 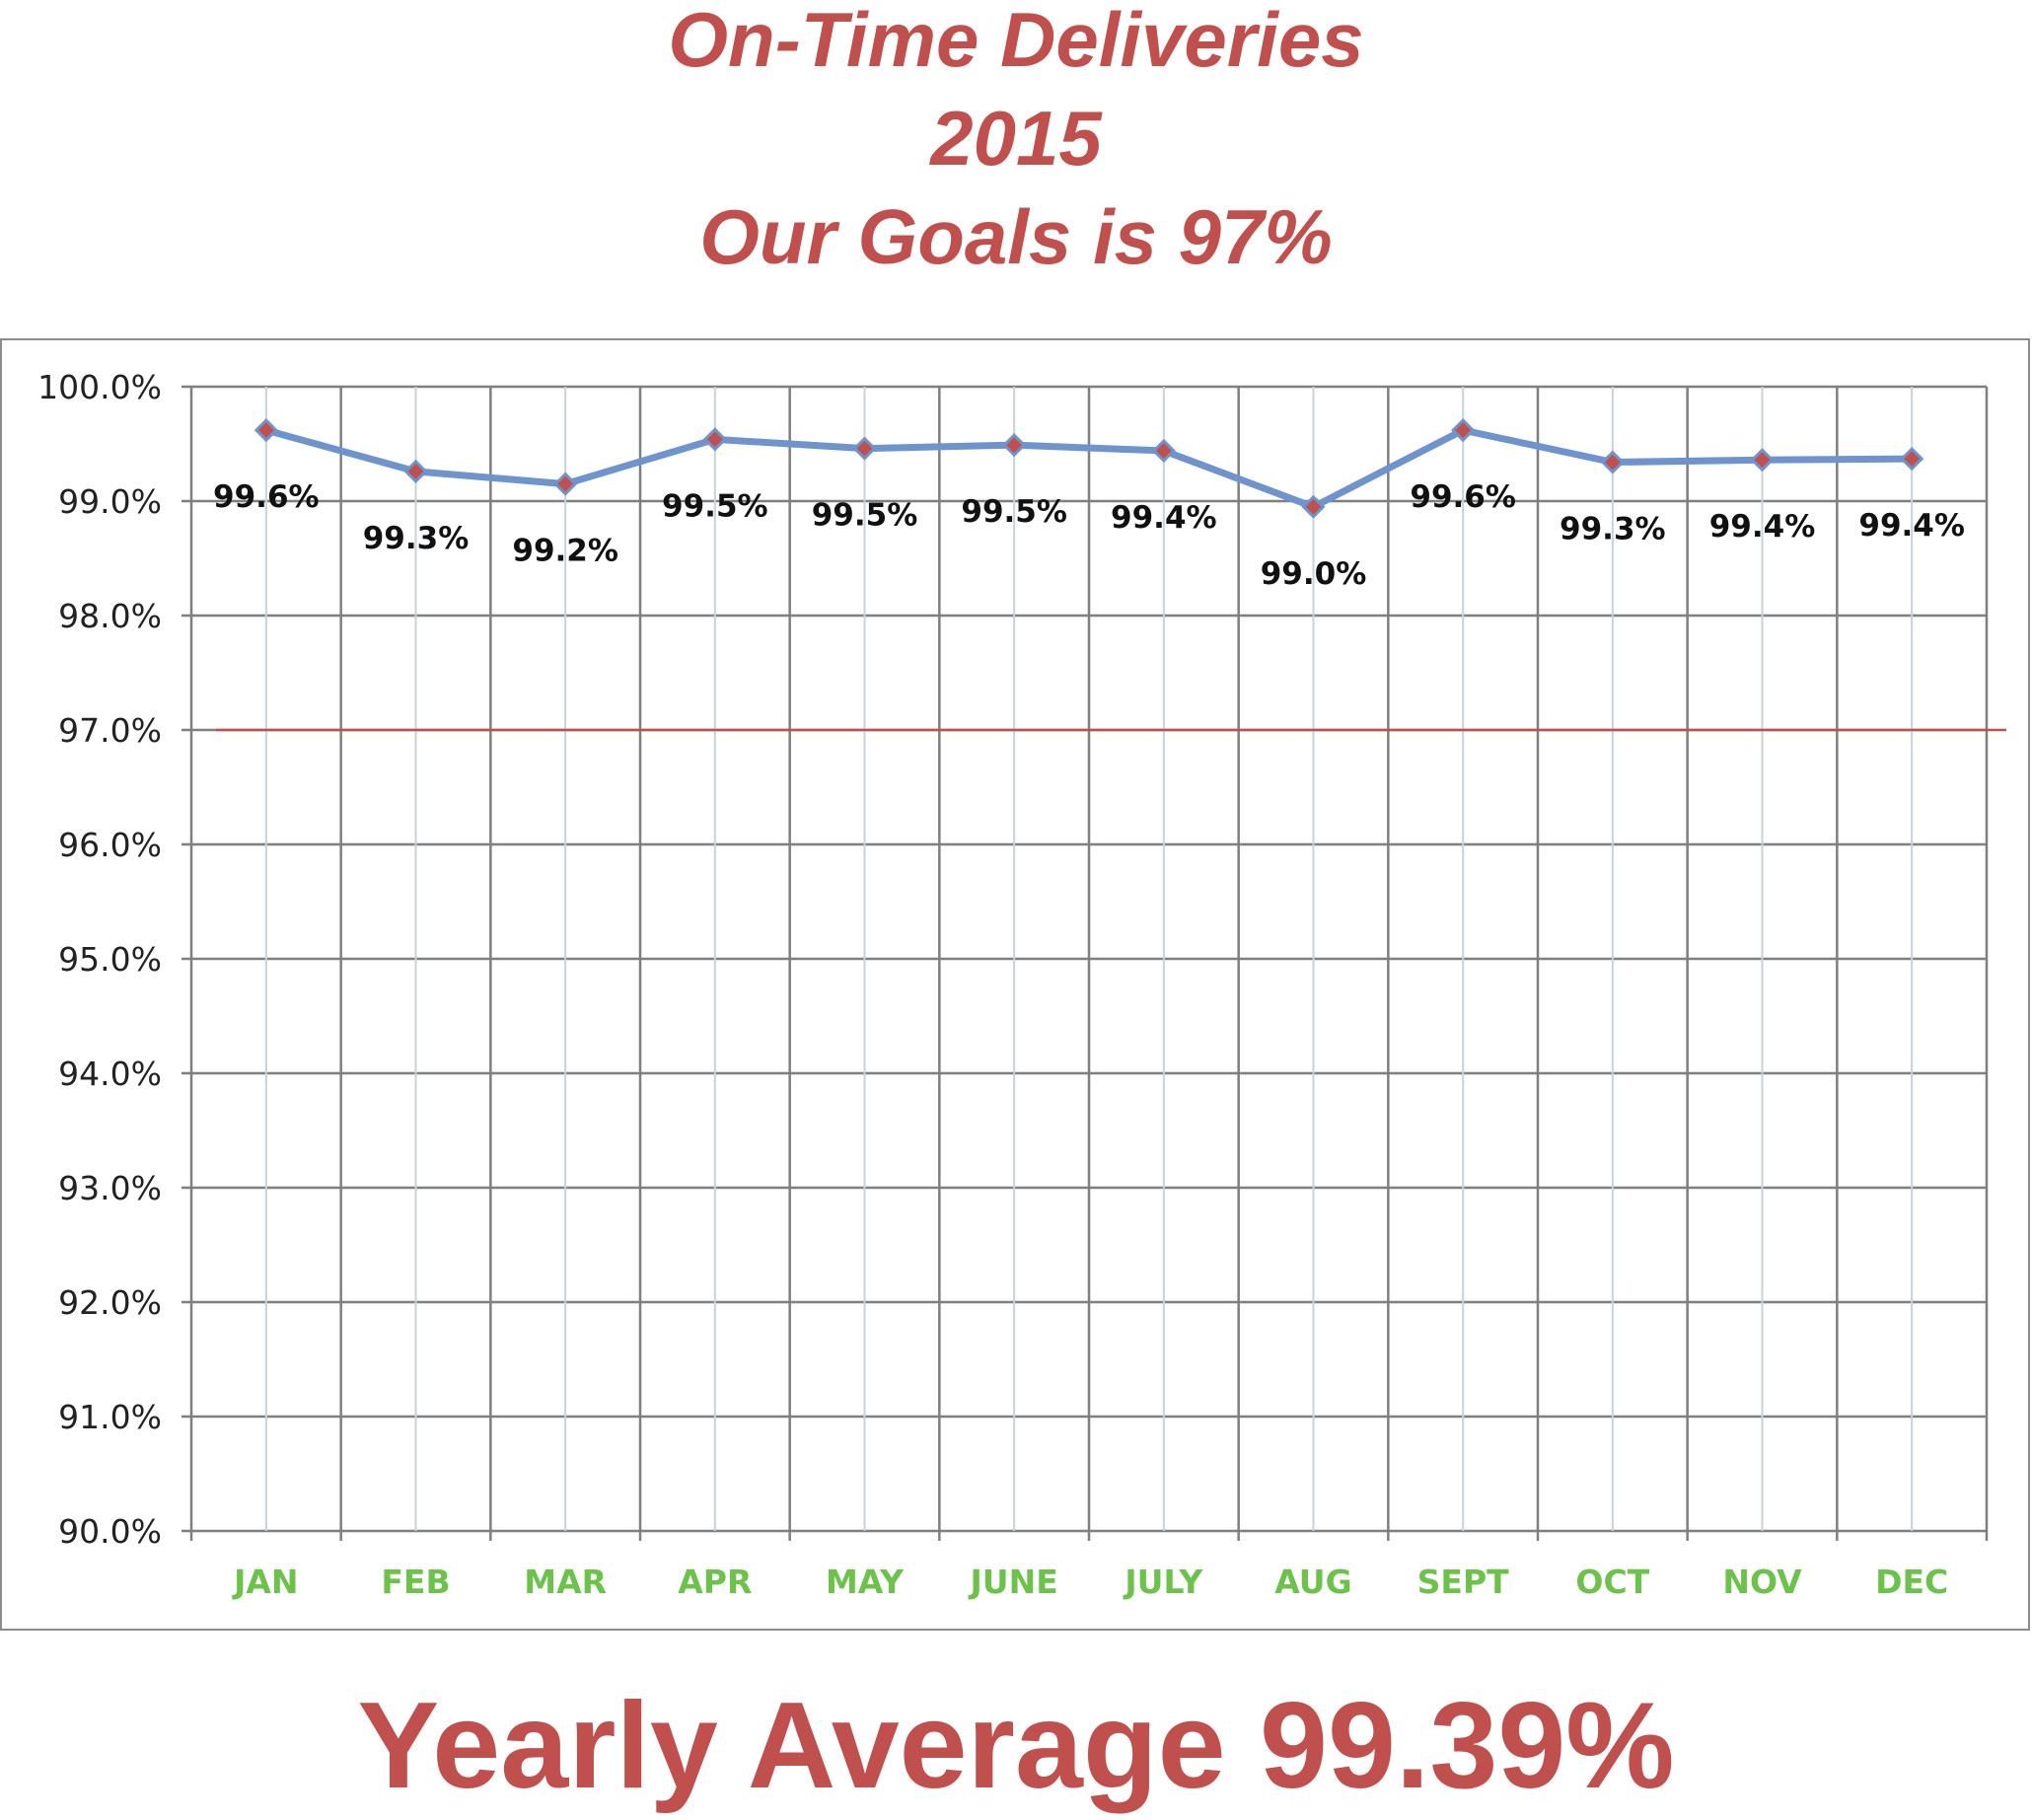 I want to click on x-tick-label: NOV, so click(x=1762, y=1582).